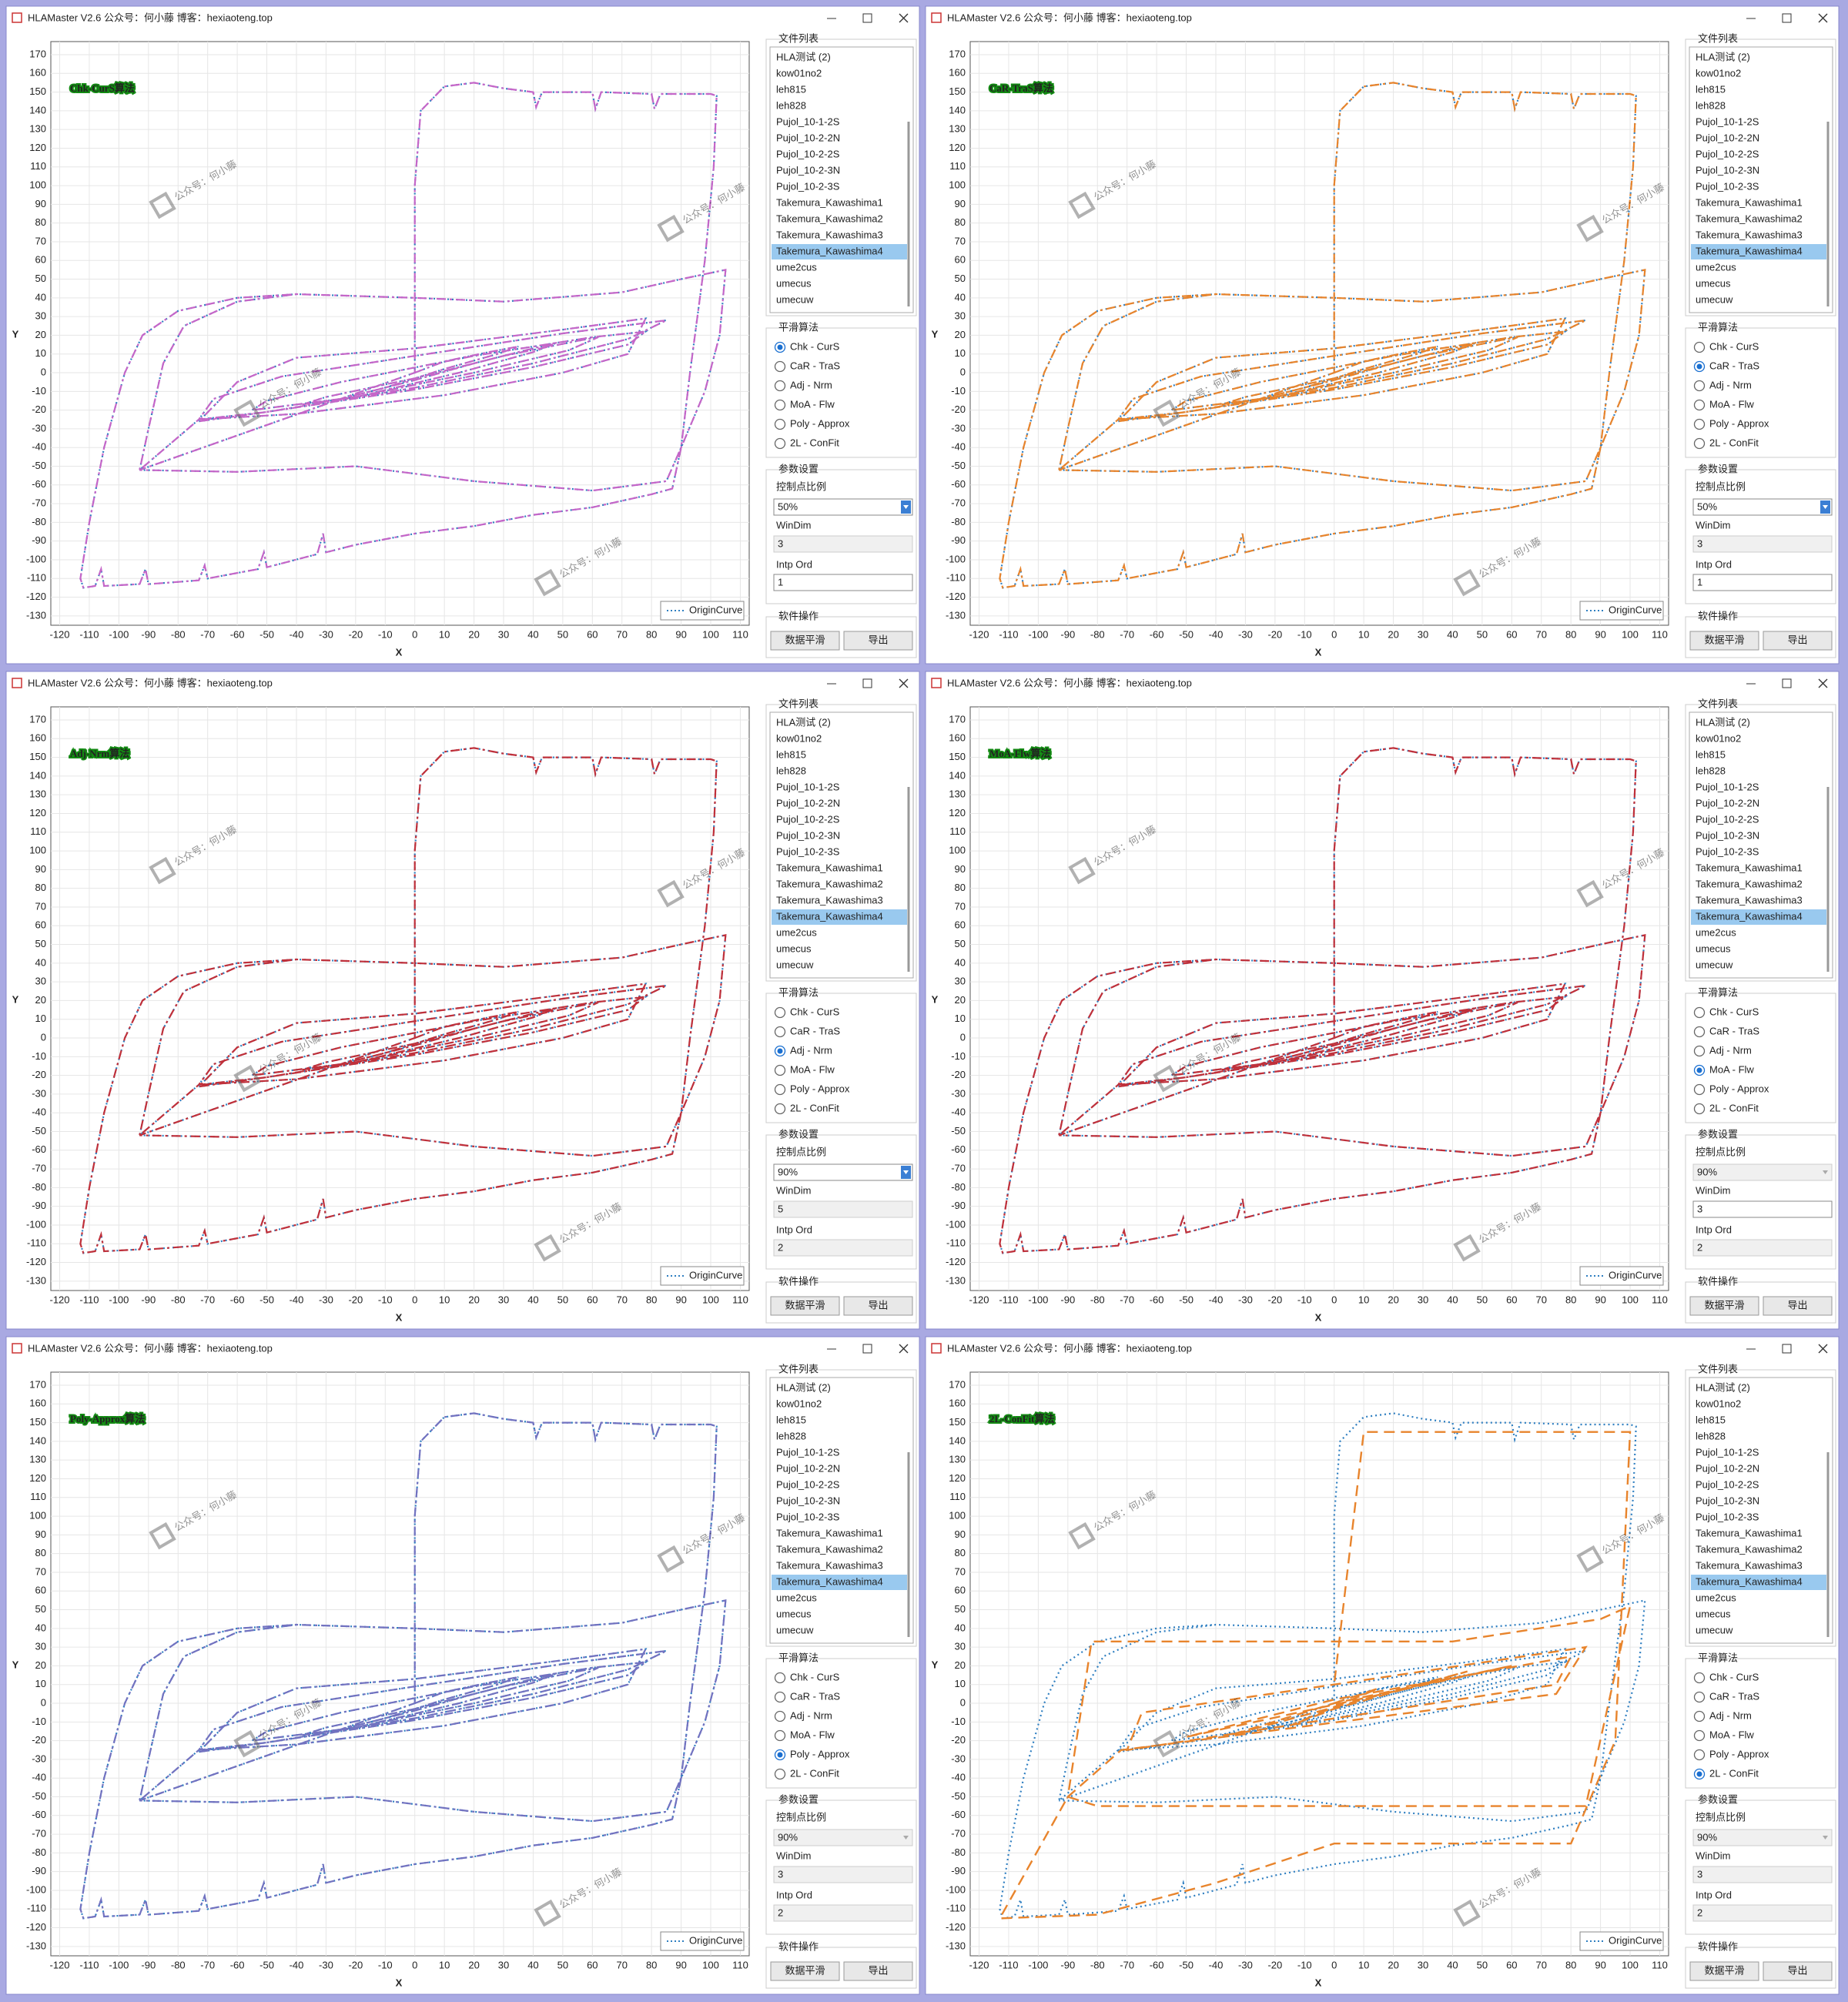  Describe the element at coordinates (1723, 722) in the screenshot. I see `file-item: HLA测试 (2)` at that location.